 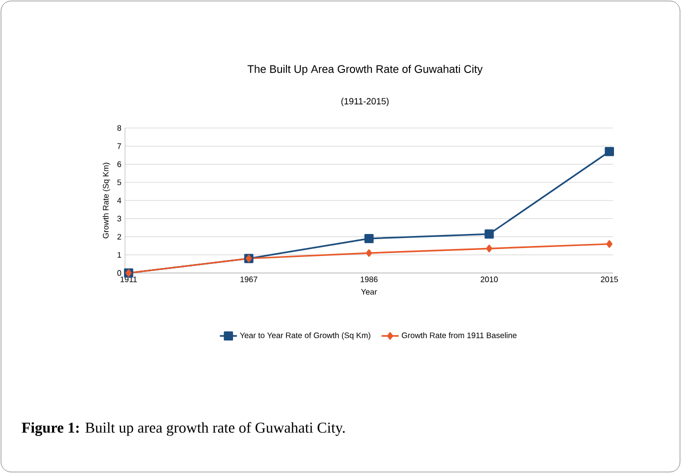 I want to click on x-axis-title: Year, so click(x=369, y=292).